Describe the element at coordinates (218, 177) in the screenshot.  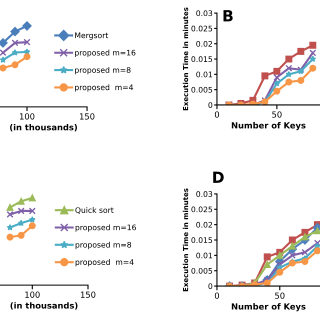
I see `chart-title: D` at that location.